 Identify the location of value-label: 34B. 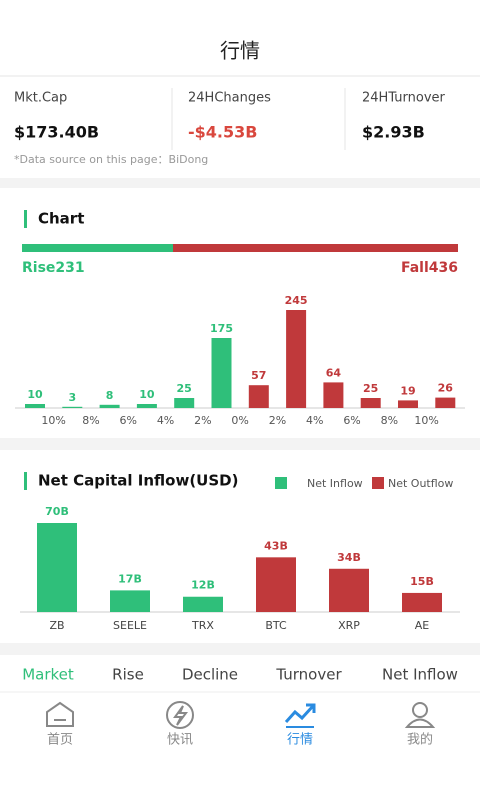
(349, 557).